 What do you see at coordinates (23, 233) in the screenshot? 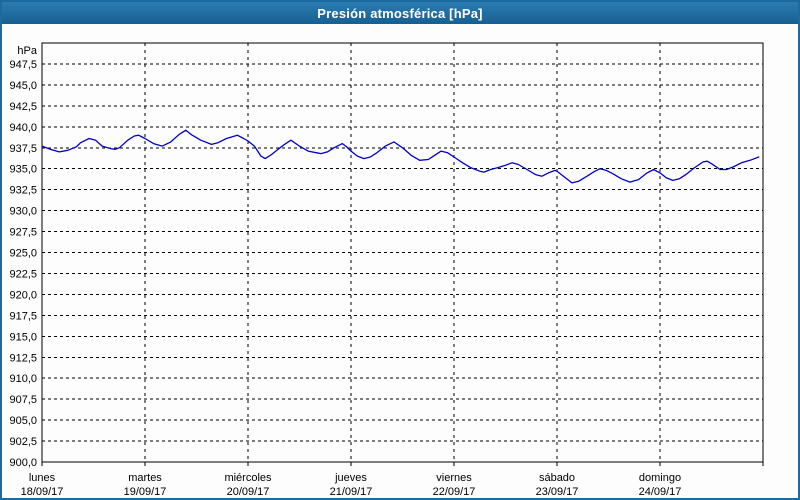
I see `y-axis-tick-label: 927,5` at bounding box center [23, 233].